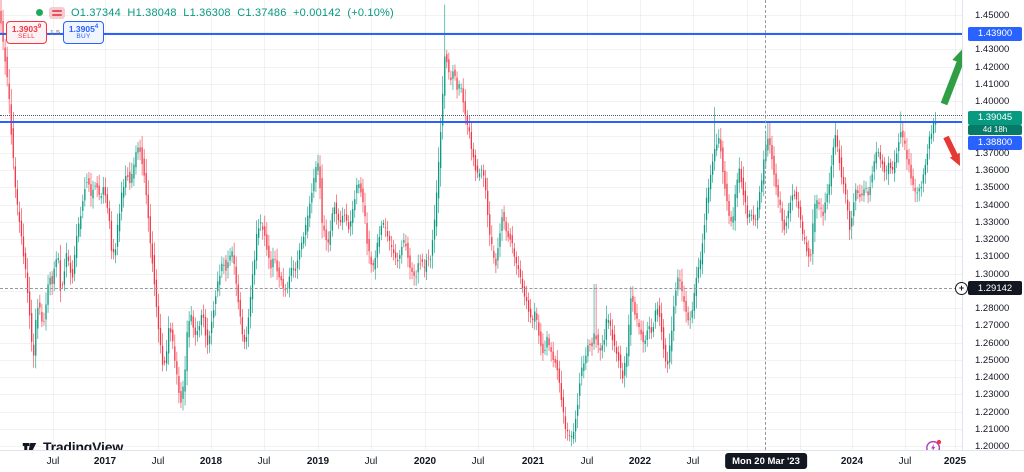  What do you see at coordinates (992, 378) in the screenshot?
I see `price-tick: 1.24000` at bounding box center [992, 378].